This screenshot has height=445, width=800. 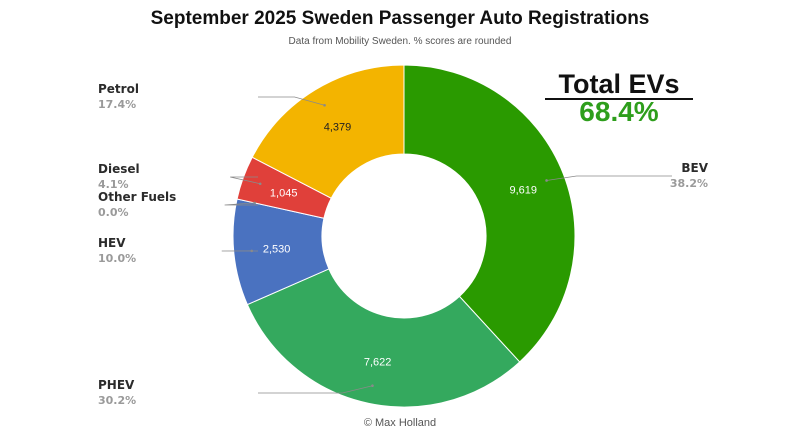 What do you see at coordinates (254, 203) in the screenshot?
I see `leader-dot-other-fuels` at bounding box center [254, 203].